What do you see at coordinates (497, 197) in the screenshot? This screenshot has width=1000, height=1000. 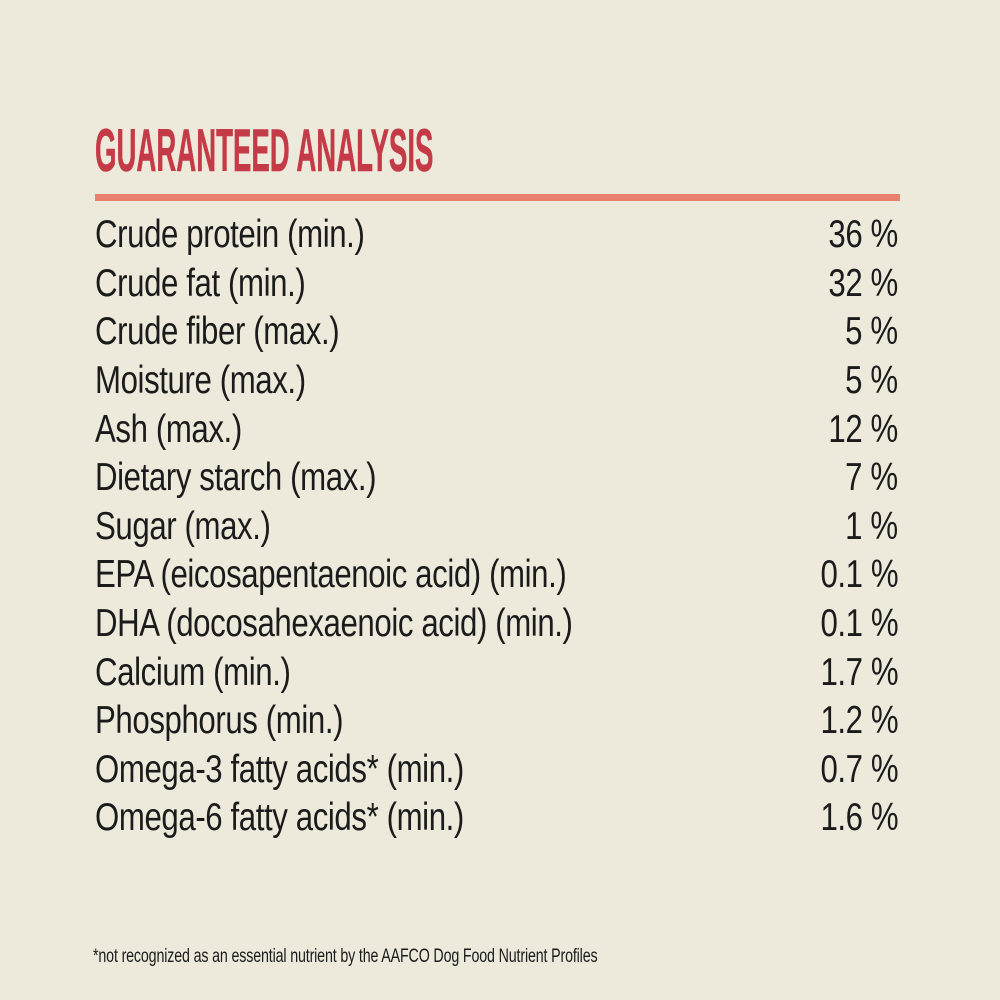 I see `title-divider` at bounding box center [497, 197].